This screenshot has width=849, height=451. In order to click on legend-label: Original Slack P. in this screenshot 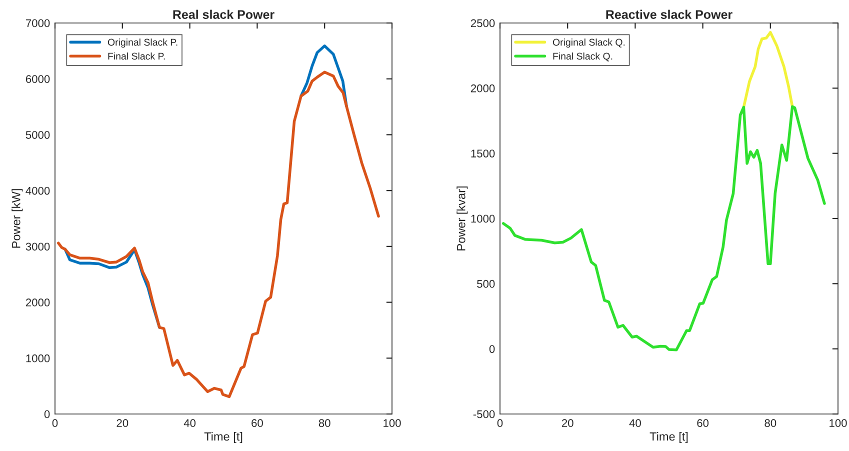, I will do `click(143, 43)`.